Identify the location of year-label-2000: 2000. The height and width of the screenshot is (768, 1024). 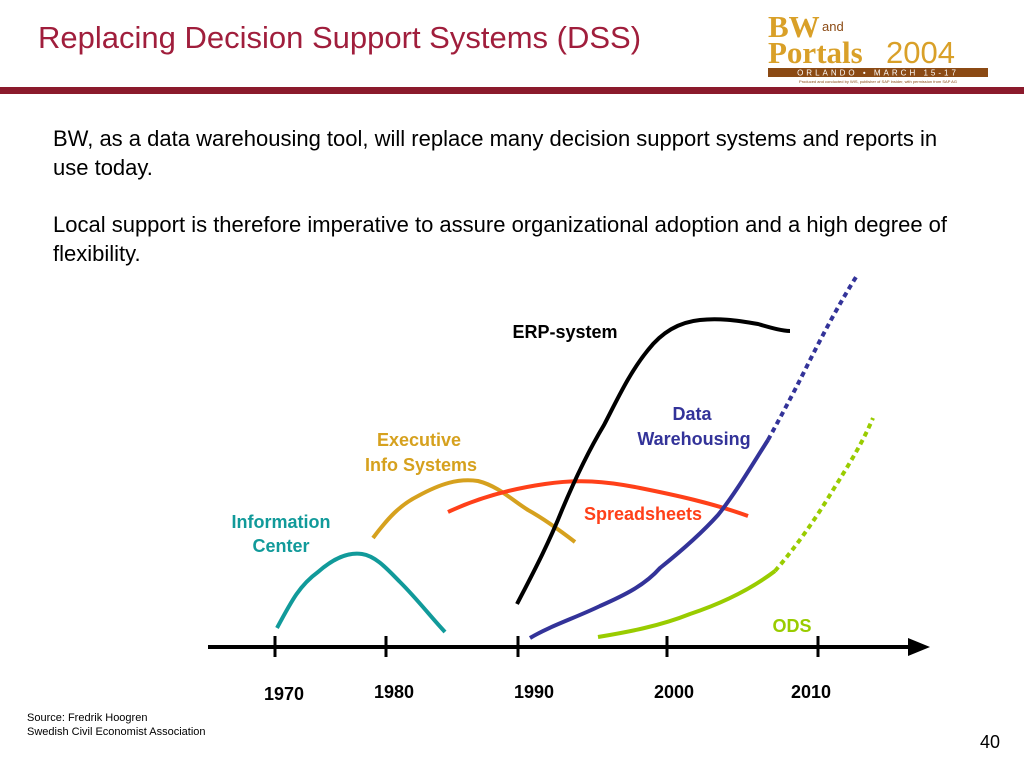
(674, 692).